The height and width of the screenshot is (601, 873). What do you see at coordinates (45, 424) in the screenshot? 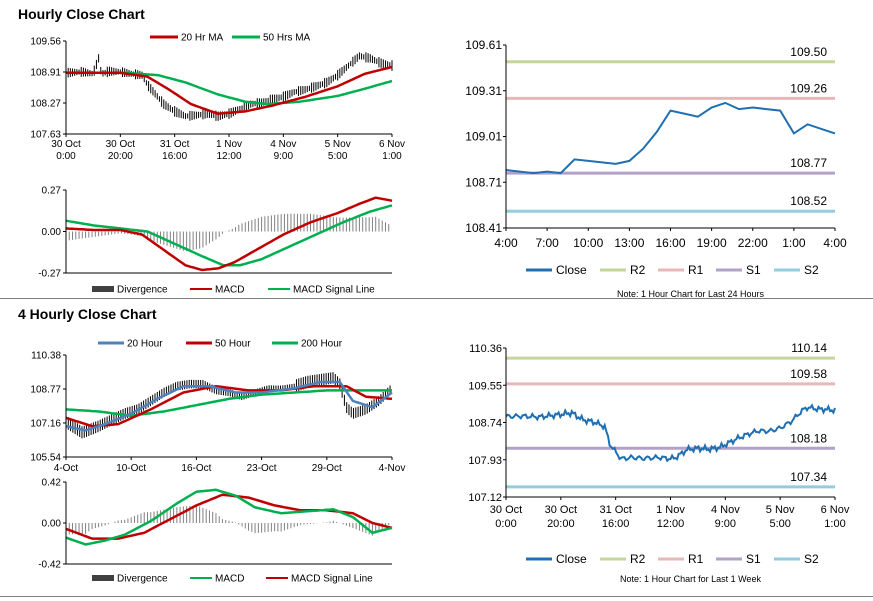
I see `y-tick-label: 107.16` at bounding box center [45, 424].